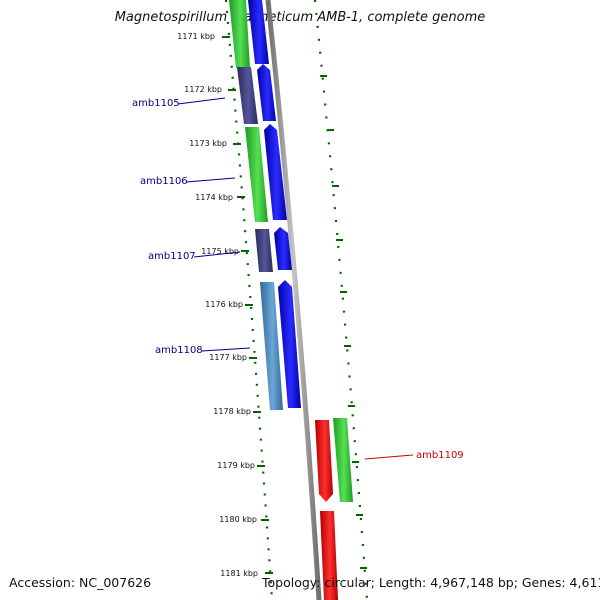 The height and width of the screenshot is (600, 600). Describe the element at coordinates (440, 455) in the screenshot. I see `gene-label-amb1109: amb1109` at that location.